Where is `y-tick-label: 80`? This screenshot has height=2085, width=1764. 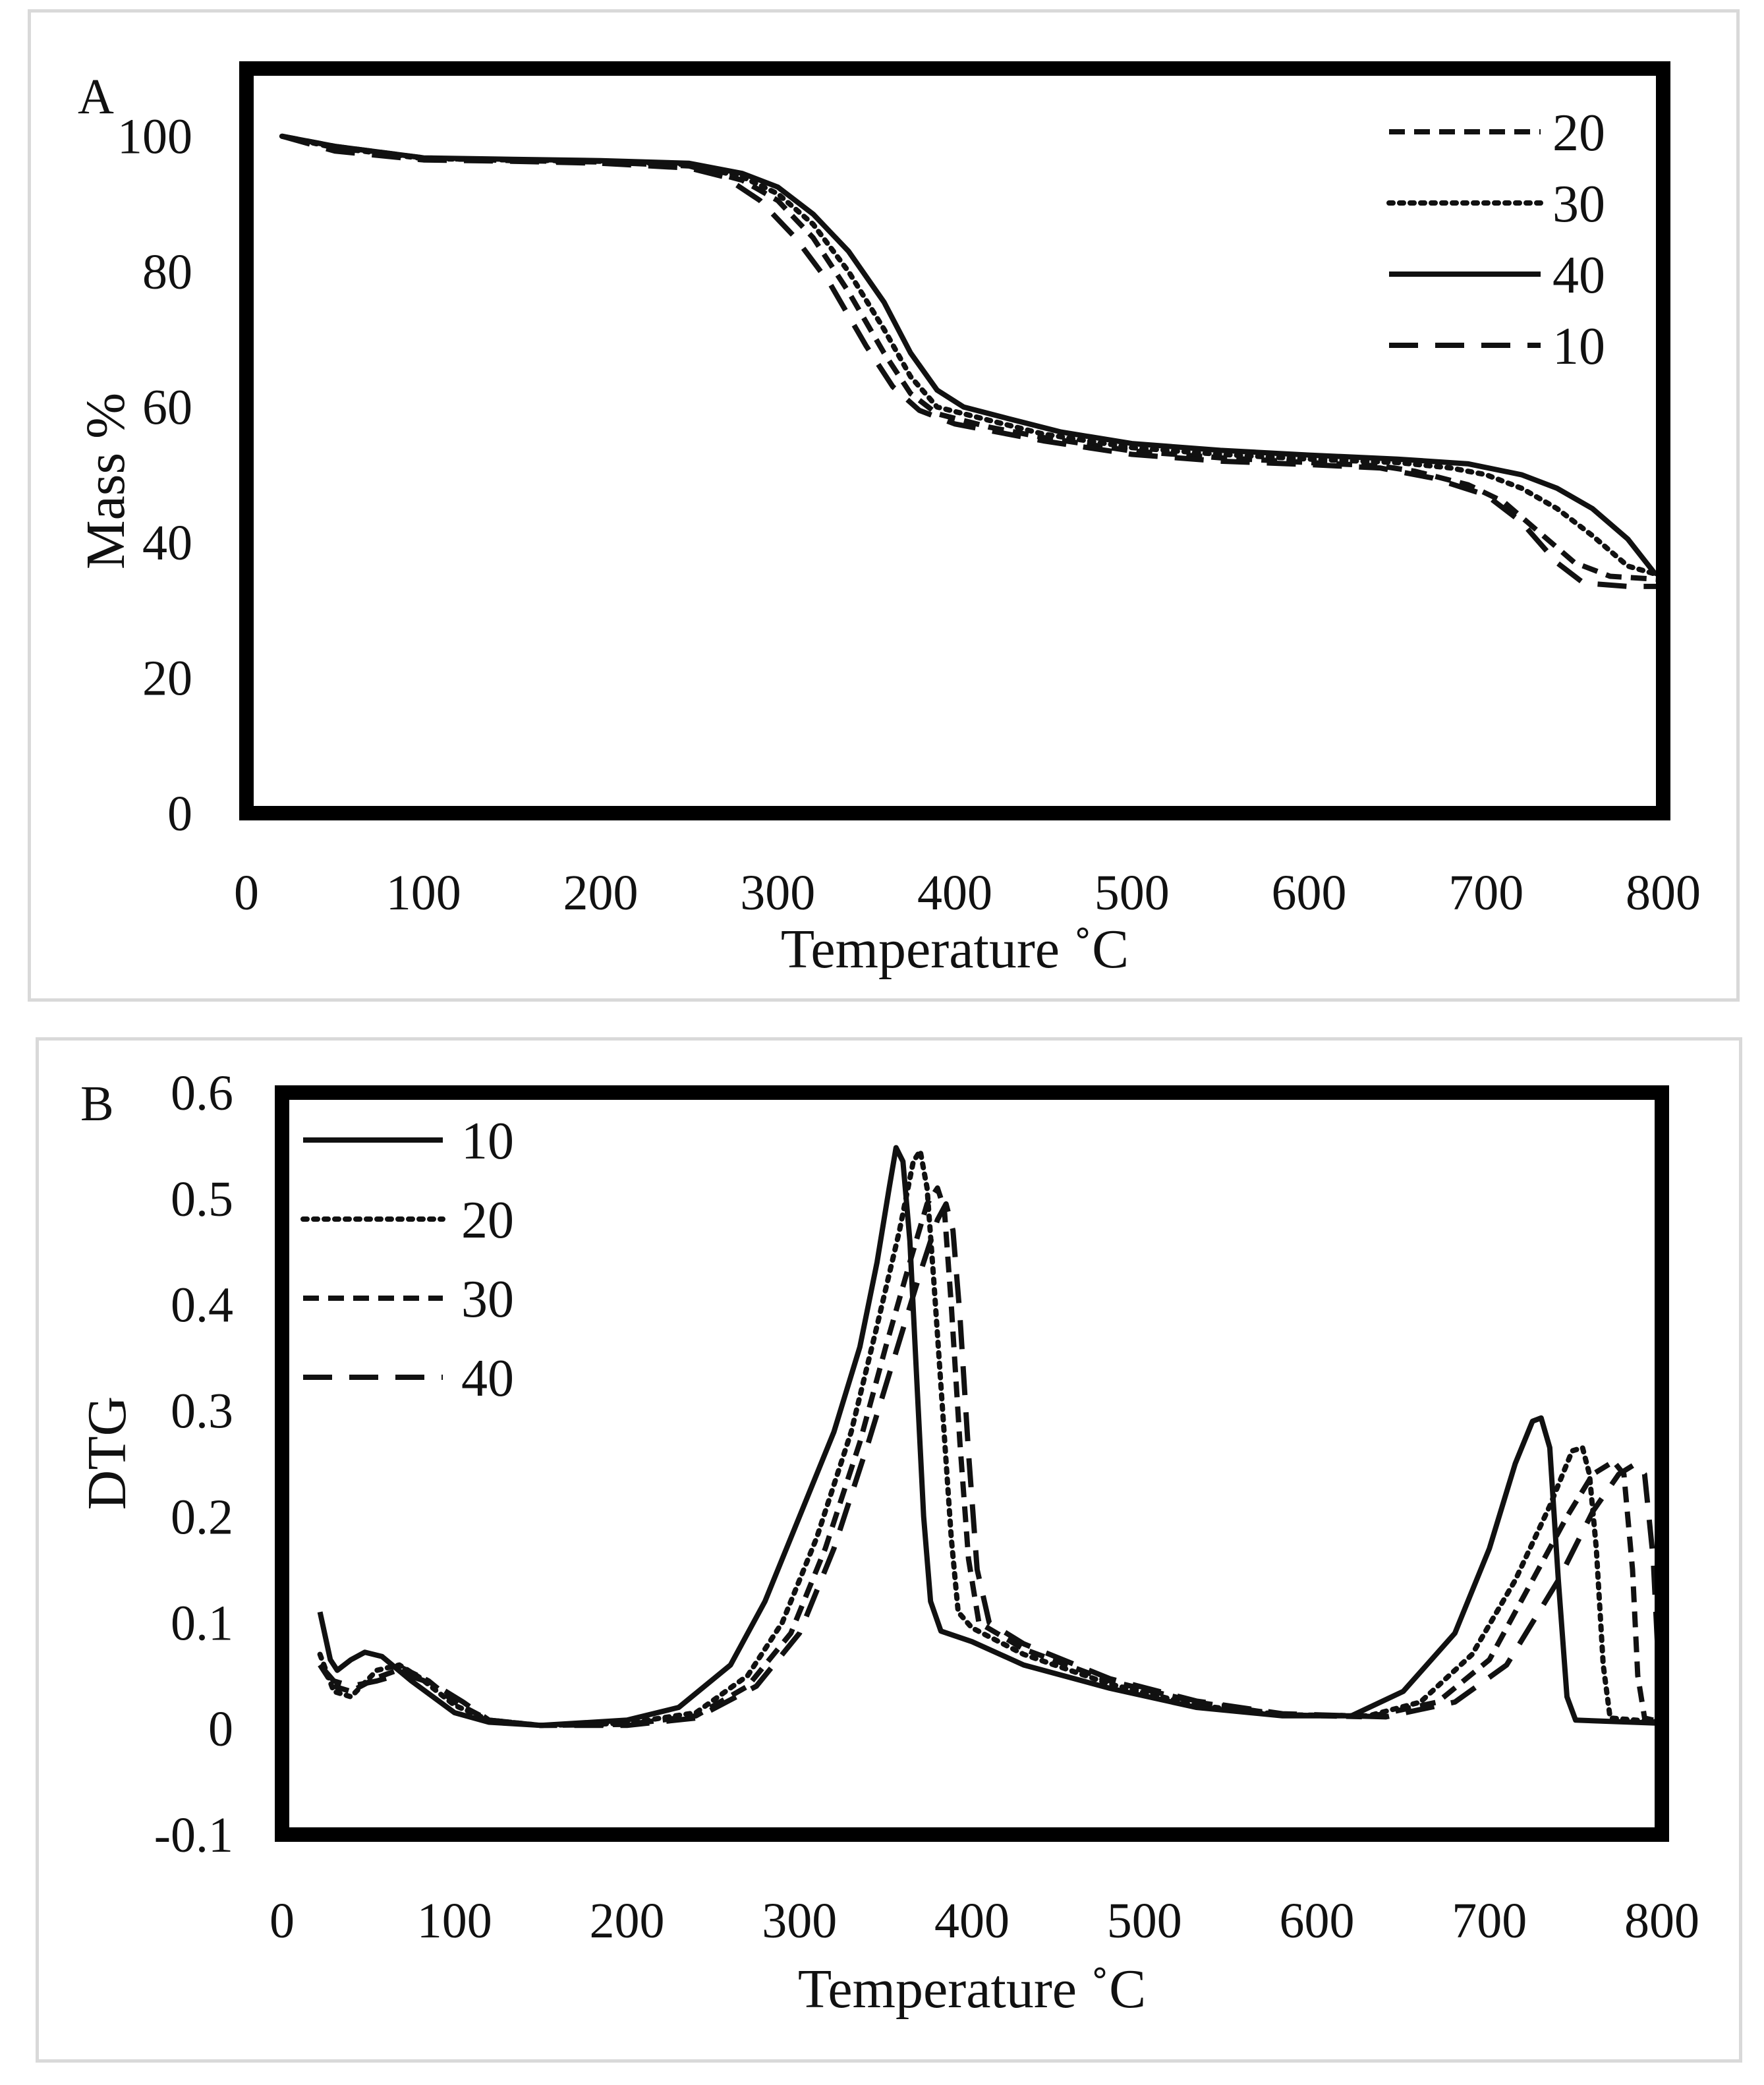 y-tick-label: 80 is located at coordinates (167, 272).